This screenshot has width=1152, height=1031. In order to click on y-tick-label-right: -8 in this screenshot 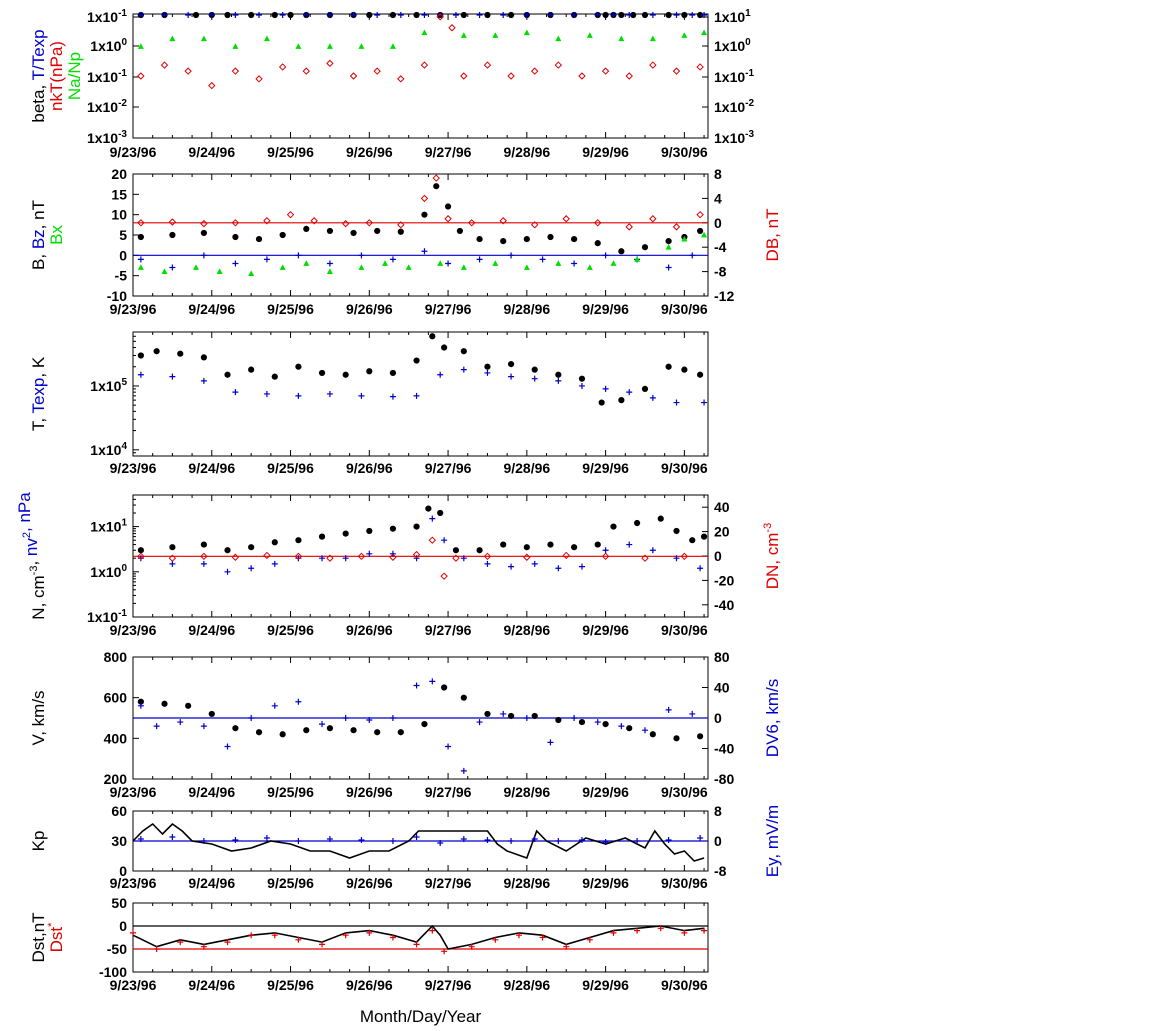, I will do `click(720, 272)`.